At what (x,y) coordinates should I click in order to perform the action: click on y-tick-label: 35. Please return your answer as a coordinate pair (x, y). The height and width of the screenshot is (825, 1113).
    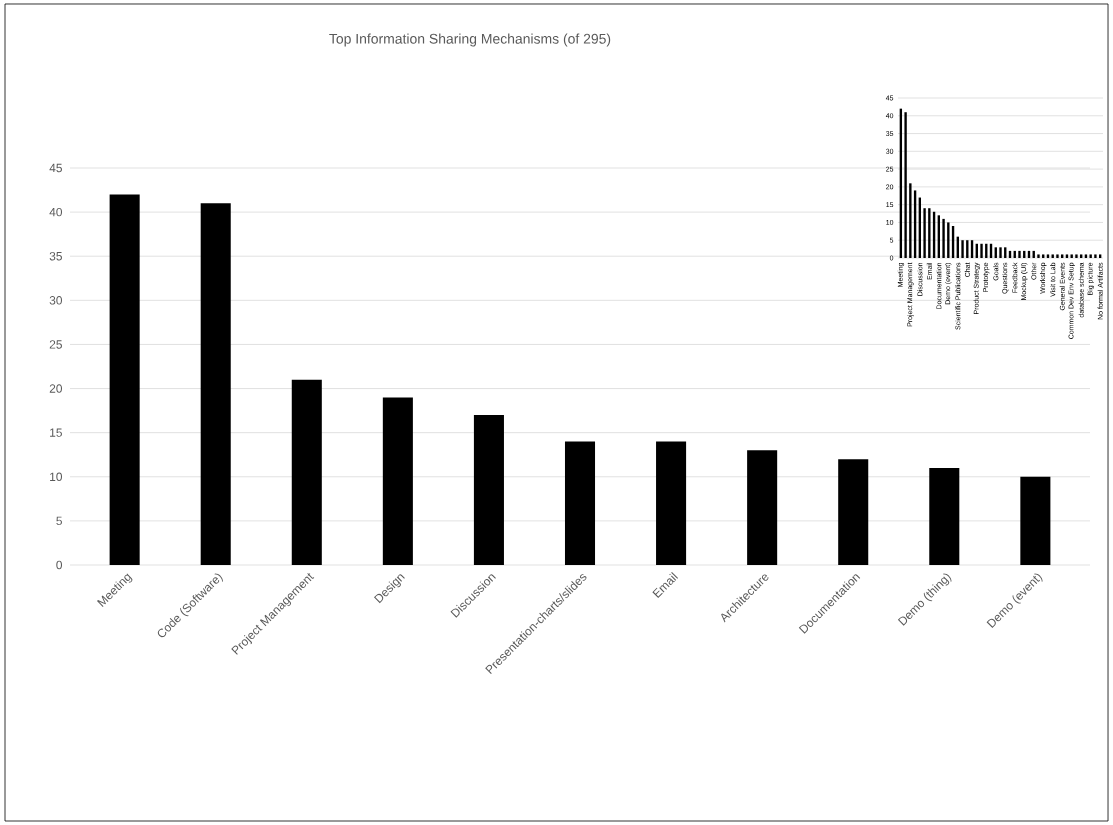
    Looking at the image, I should click on (55, 256).